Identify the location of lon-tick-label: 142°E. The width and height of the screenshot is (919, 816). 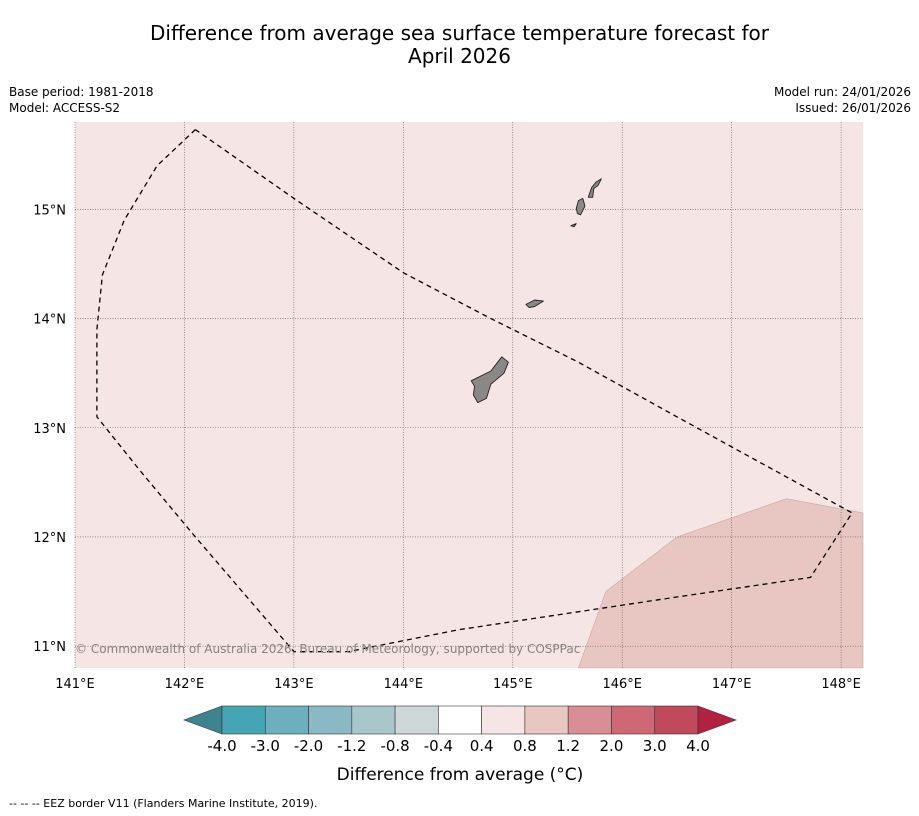
(185, 684).